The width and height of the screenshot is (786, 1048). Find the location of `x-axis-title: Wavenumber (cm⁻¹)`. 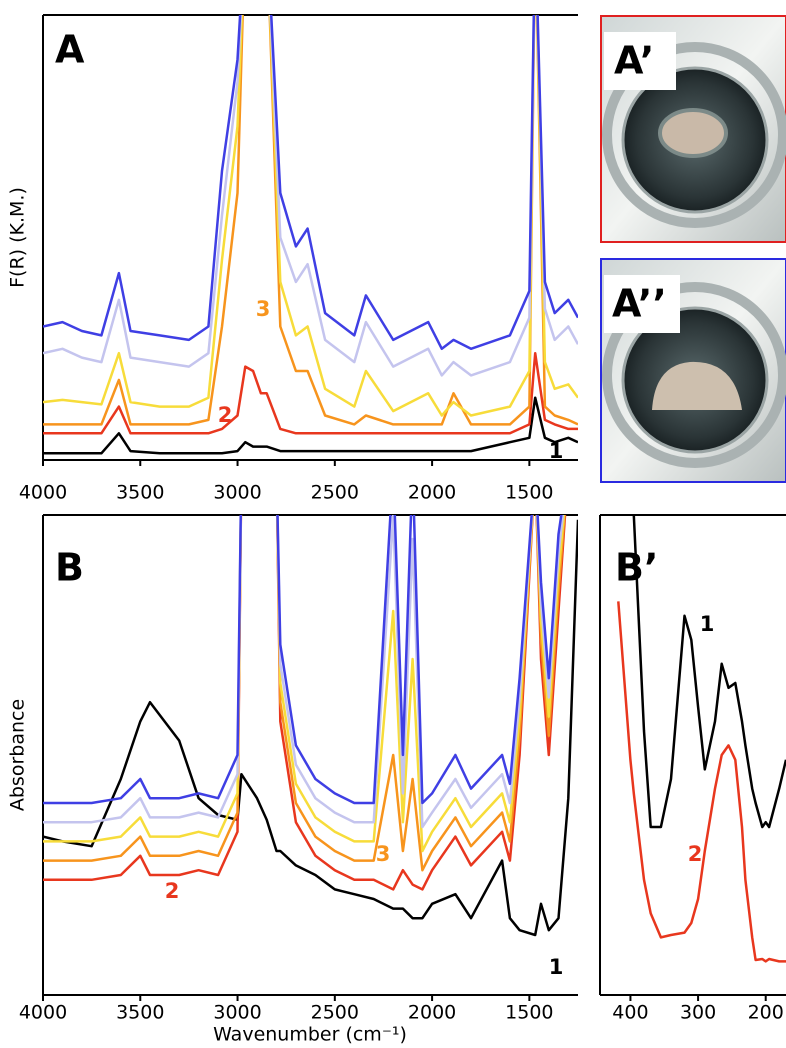

x-axis-title: Wavenumber (cm⁻¹) is located at coordinates (310, 1035).